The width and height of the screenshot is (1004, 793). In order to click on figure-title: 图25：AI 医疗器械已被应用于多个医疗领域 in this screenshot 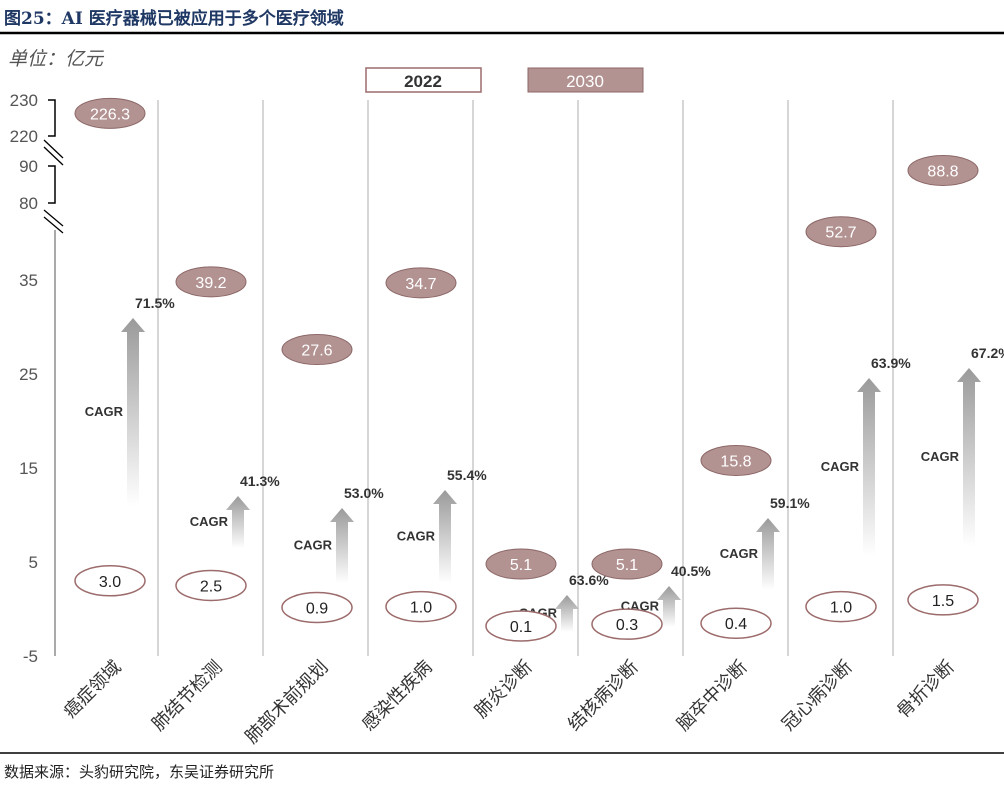, I will do `click(174, 19)`.